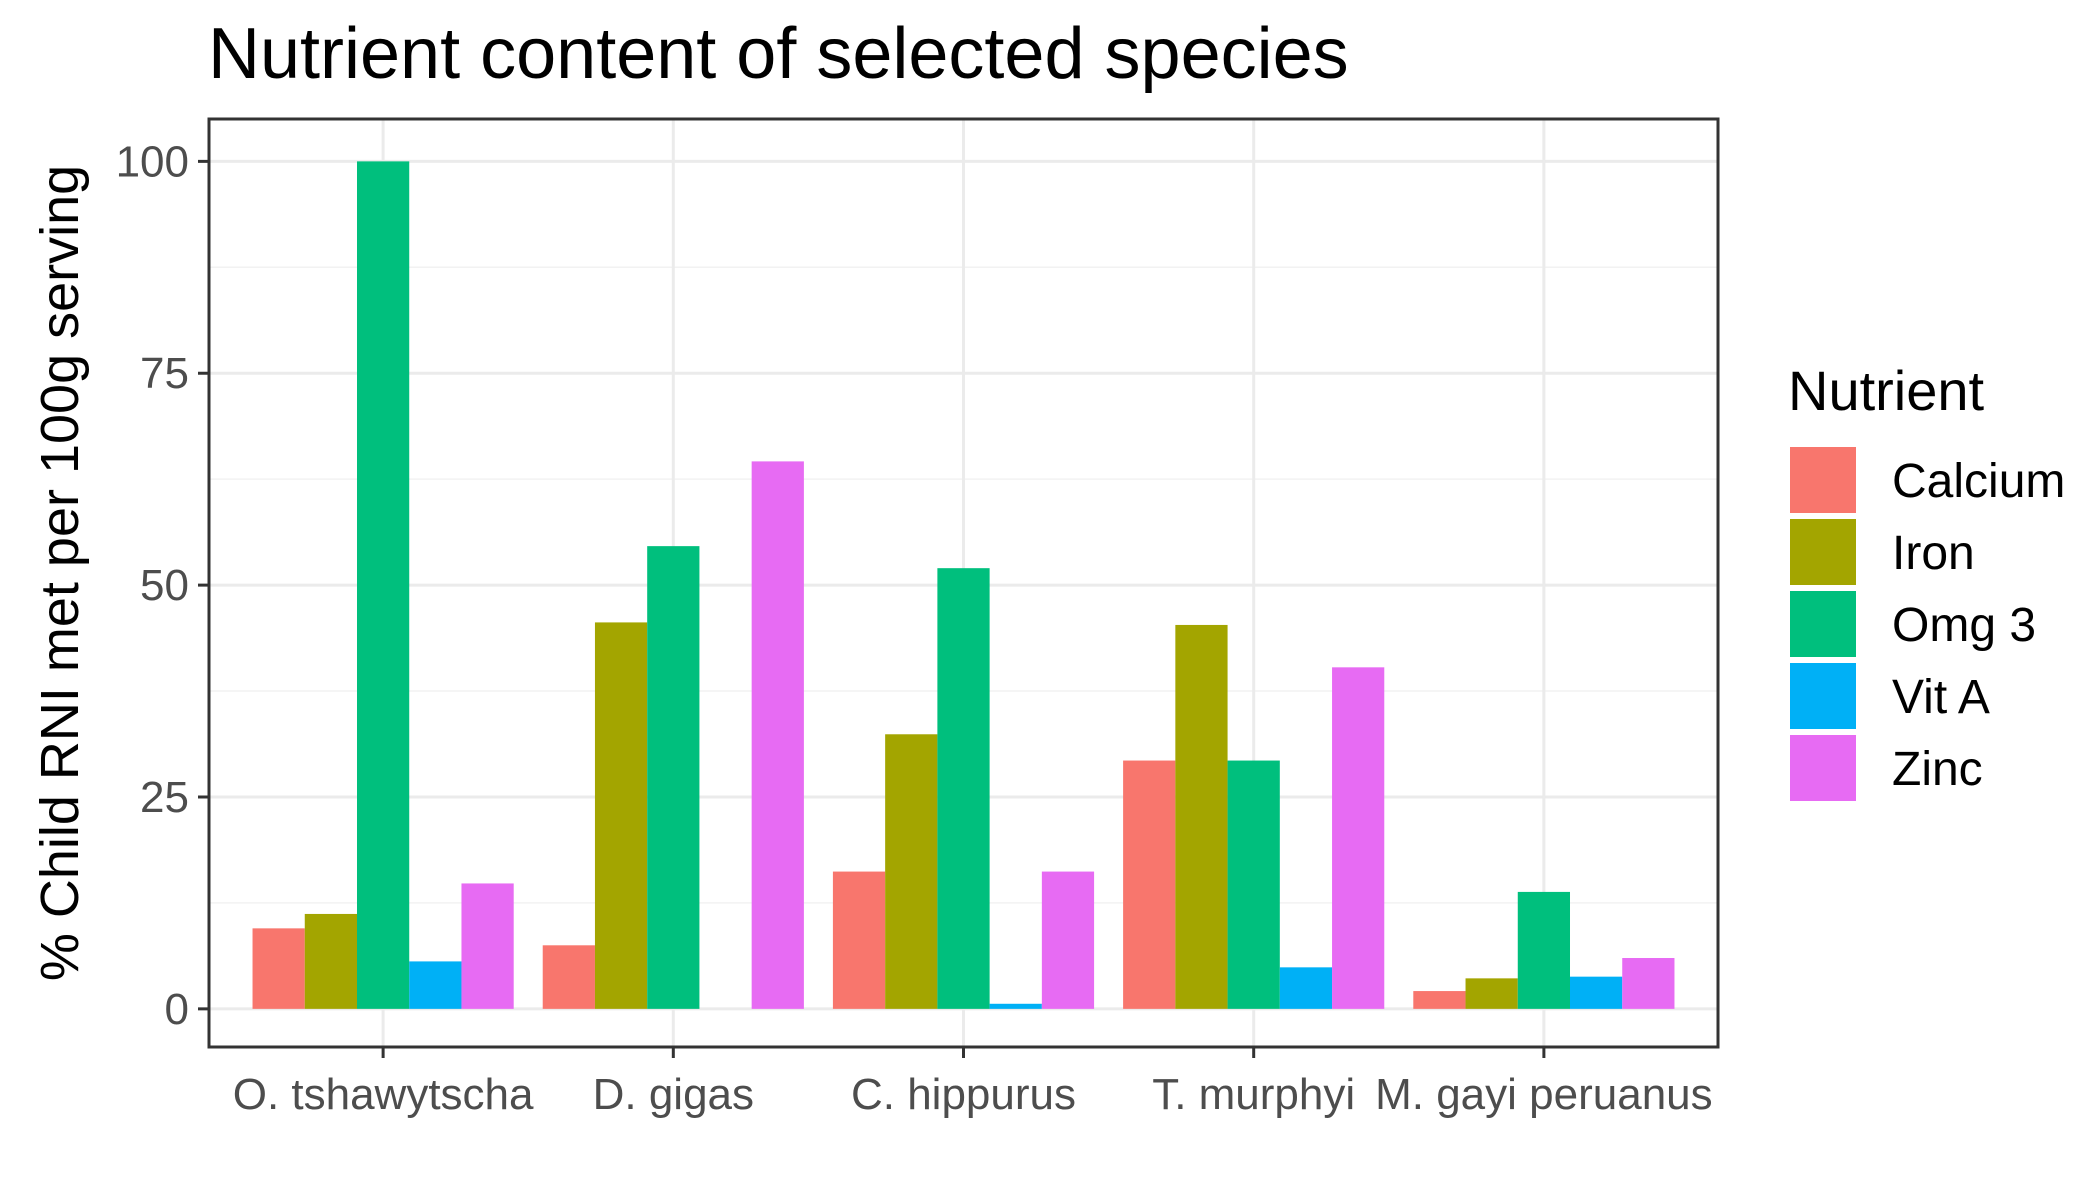  I want to click on legend-label-iron: Iron, so click(1933, 553).